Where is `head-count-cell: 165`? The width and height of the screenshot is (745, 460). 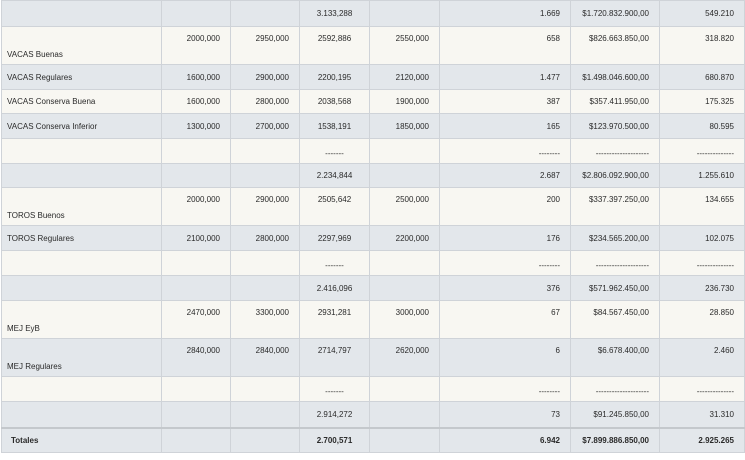
head-count-cell: 165 is located at coordinates (505, 126).